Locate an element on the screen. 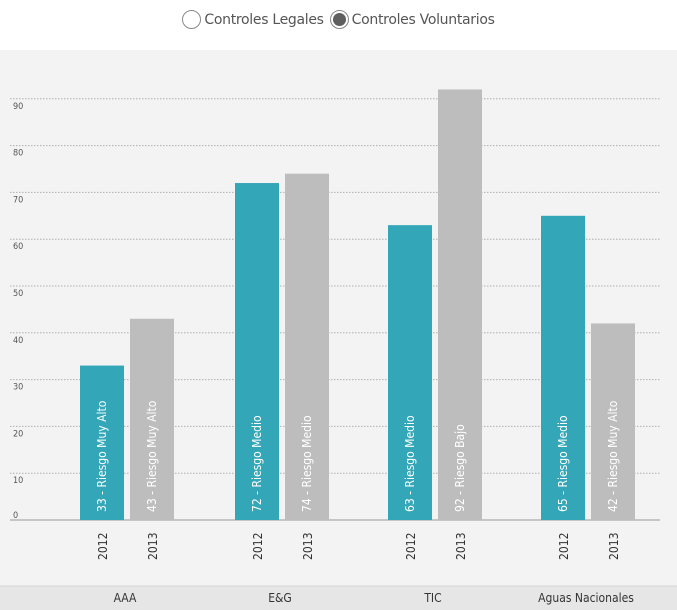  bar-value-label: 65 - Riesgo Medio is located at coordinates (563, 463).